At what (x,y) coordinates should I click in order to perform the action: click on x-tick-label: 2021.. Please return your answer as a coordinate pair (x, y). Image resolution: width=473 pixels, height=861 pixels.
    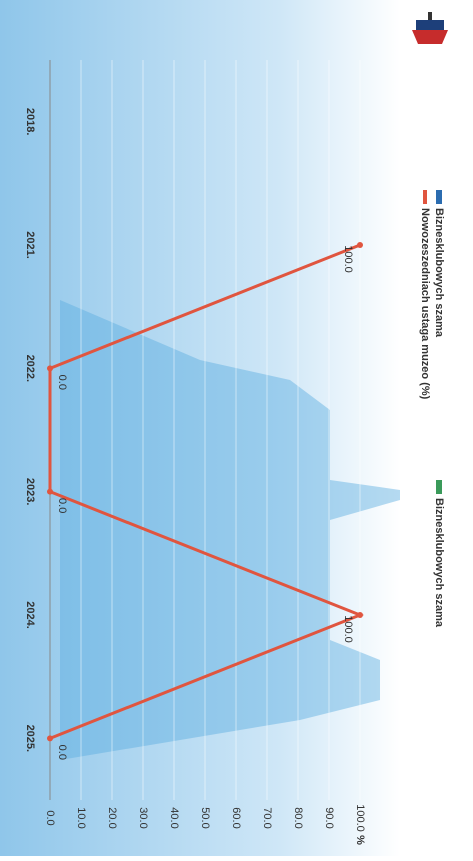
    Looking at the image, I should click on (30, 245).